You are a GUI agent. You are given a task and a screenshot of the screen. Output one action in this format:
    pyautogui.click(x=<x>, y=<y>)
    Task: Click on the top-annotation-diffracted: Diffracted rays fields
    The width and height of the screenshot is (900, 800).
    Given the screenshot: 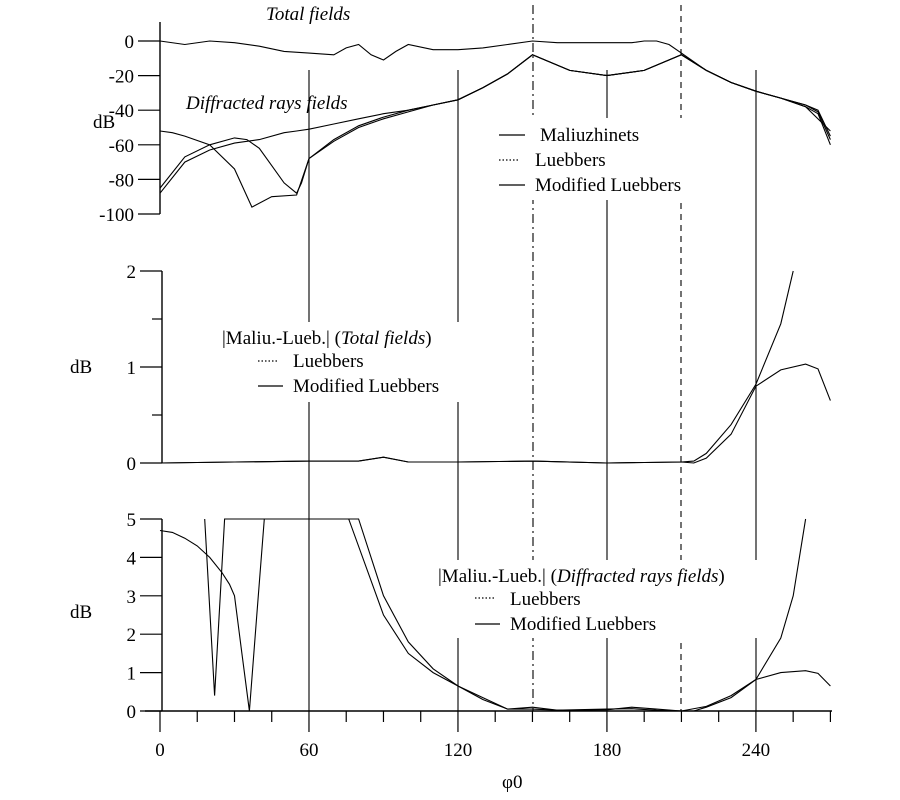 What is the action you would take?
    pyautogui.click(x=266, y=103)
    